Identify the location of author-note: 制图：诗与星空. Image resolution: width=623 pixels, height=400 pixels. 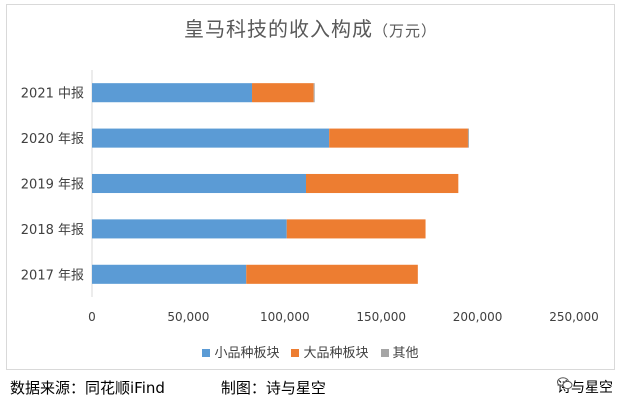
(273, 388).